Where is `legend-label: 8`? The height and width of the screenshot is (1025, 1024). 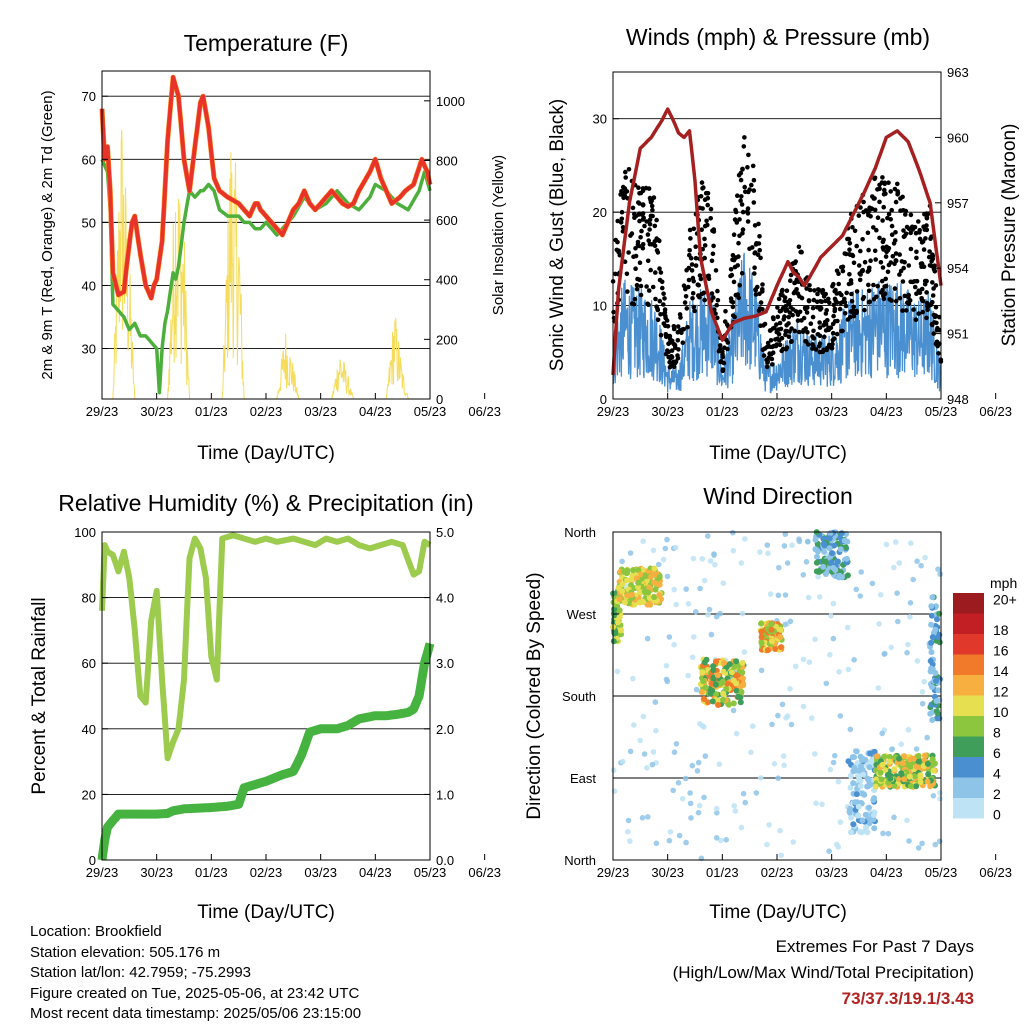 legend-label: 8 is located at coordinates (997, 732).